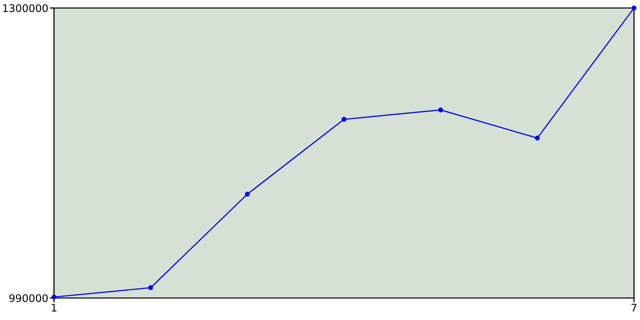 The height and width of the screenshot is (320, 640). I want to click on x-tick-label: 7, so click(634, 308).